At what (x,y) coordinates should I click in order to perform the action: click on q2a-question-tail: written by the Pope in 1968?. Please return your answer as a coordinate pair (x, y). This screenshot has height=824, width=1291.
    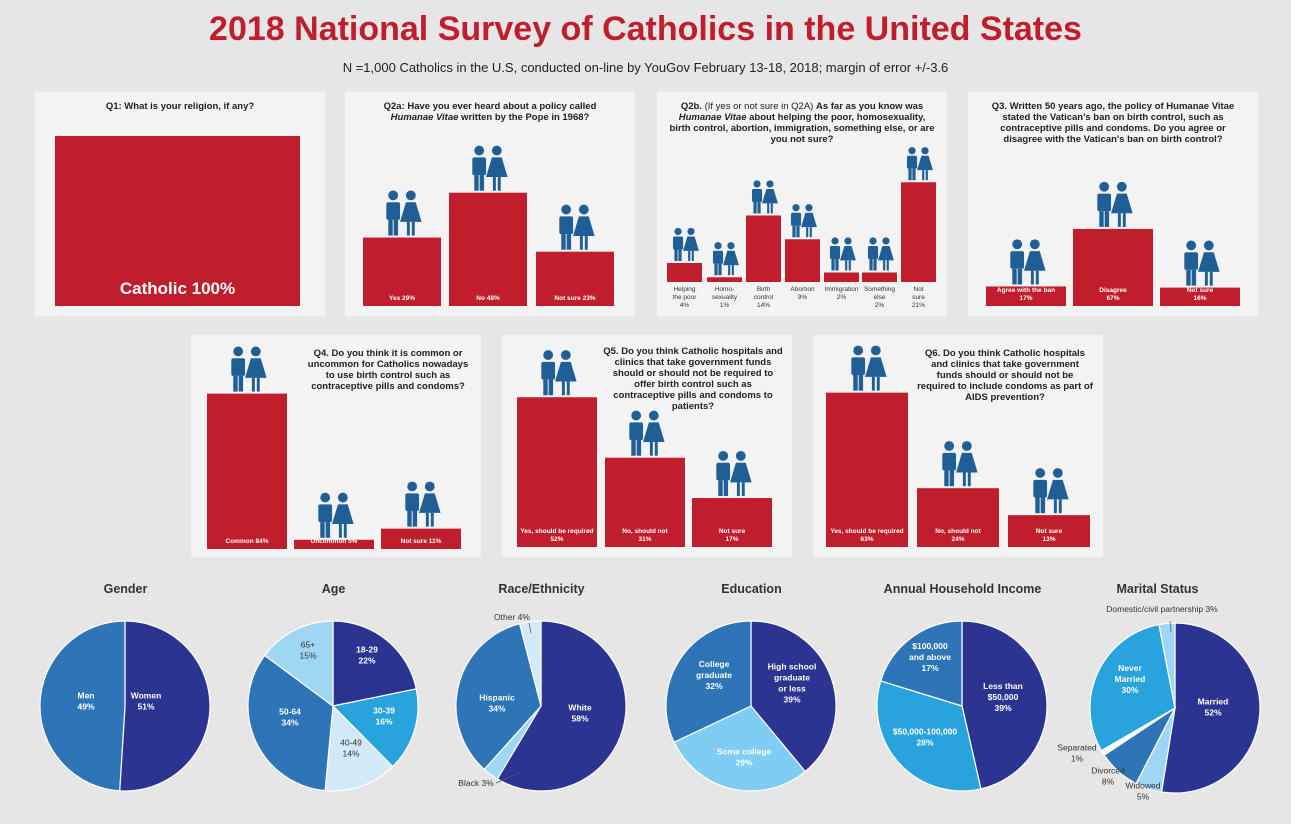
    Looking at the image, I should click on (524, 117).